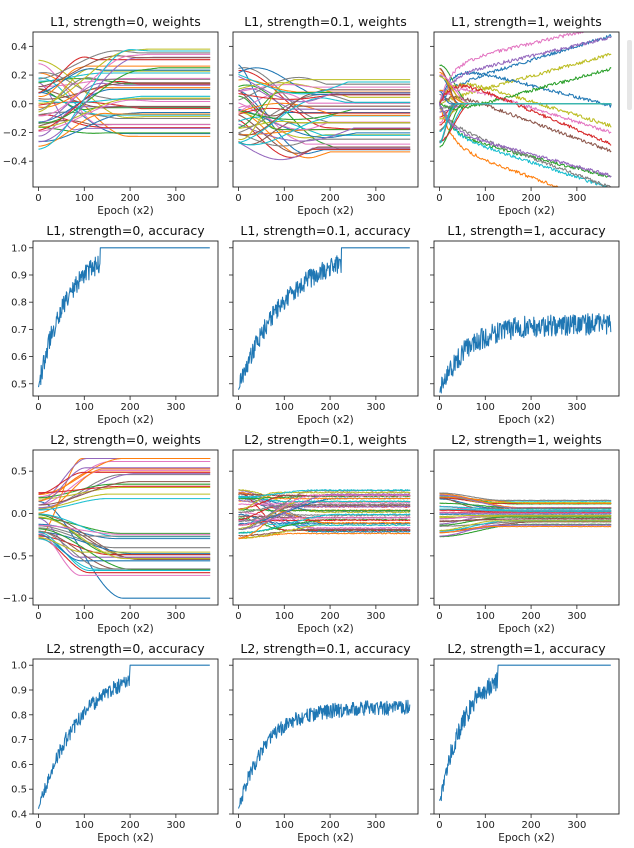 Image resolution: width=634 pixels, height=848 pixels. Describe the element at coordinates (629, 75) in the screenshot. I see `scrollbar-thumb` at that location.